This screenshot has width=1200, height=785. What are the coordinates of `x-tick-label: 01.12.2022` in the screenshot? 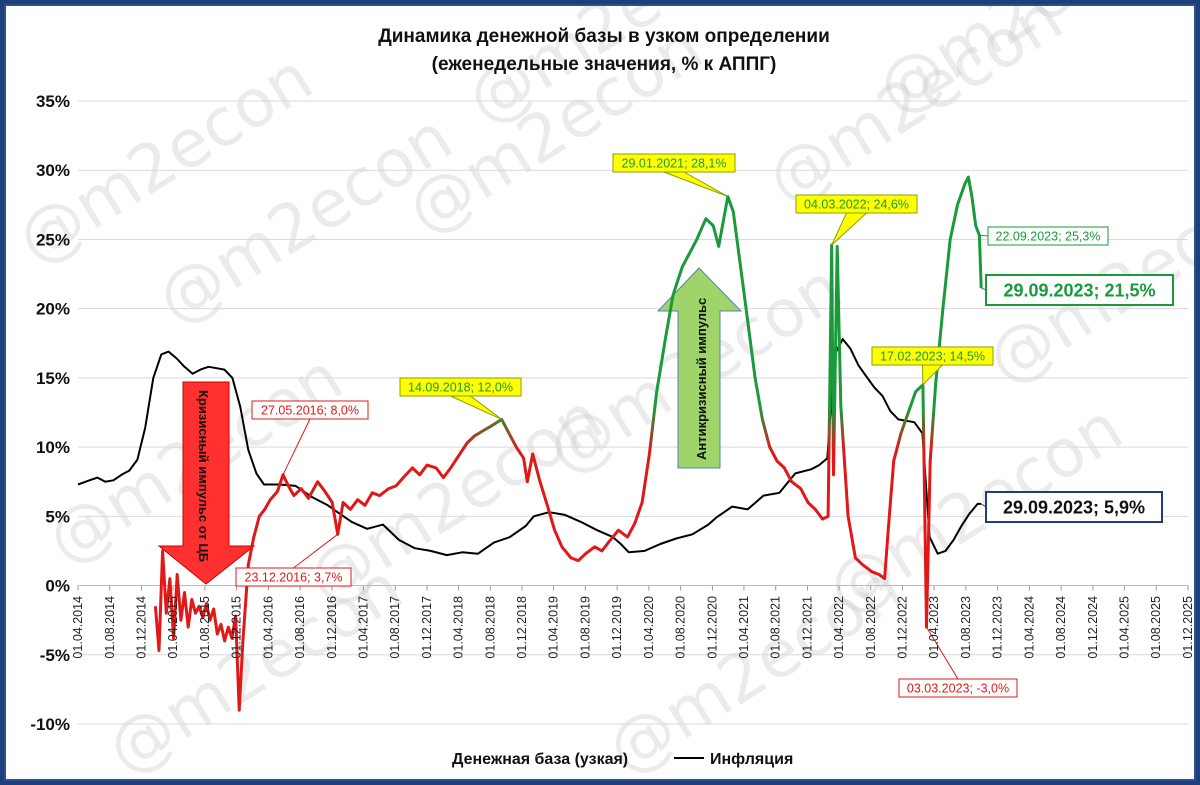 It's located at (903, 627).